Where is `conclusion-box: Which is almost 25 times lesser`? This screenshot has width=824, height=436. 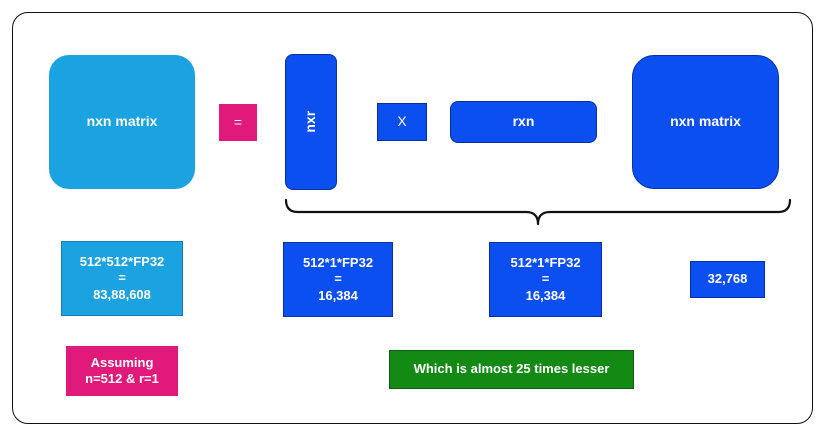 conclusion-box: Which is almost 25 times lesser is located at coordinates (511, 369).